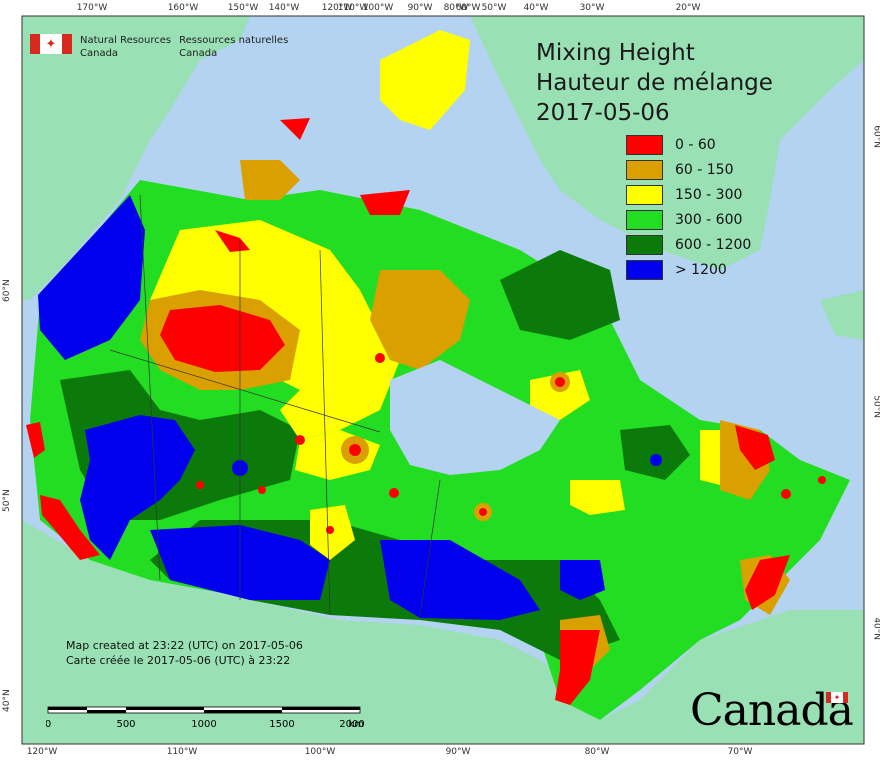 Image resolution: width=880 pixels, height=760 pixels. I want to click on legend-item: 150 - 300, so click(688, 194).